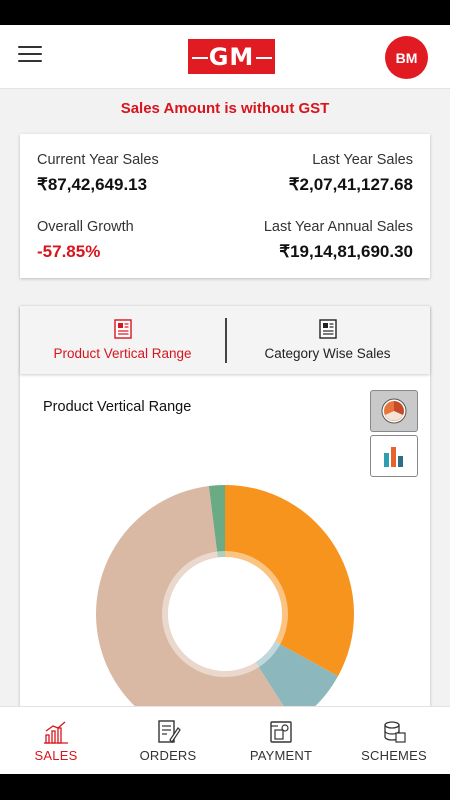 This screenshot has width=450, height=800. I want to click on overall-growth-value: -57.85%, so click(69, 251).